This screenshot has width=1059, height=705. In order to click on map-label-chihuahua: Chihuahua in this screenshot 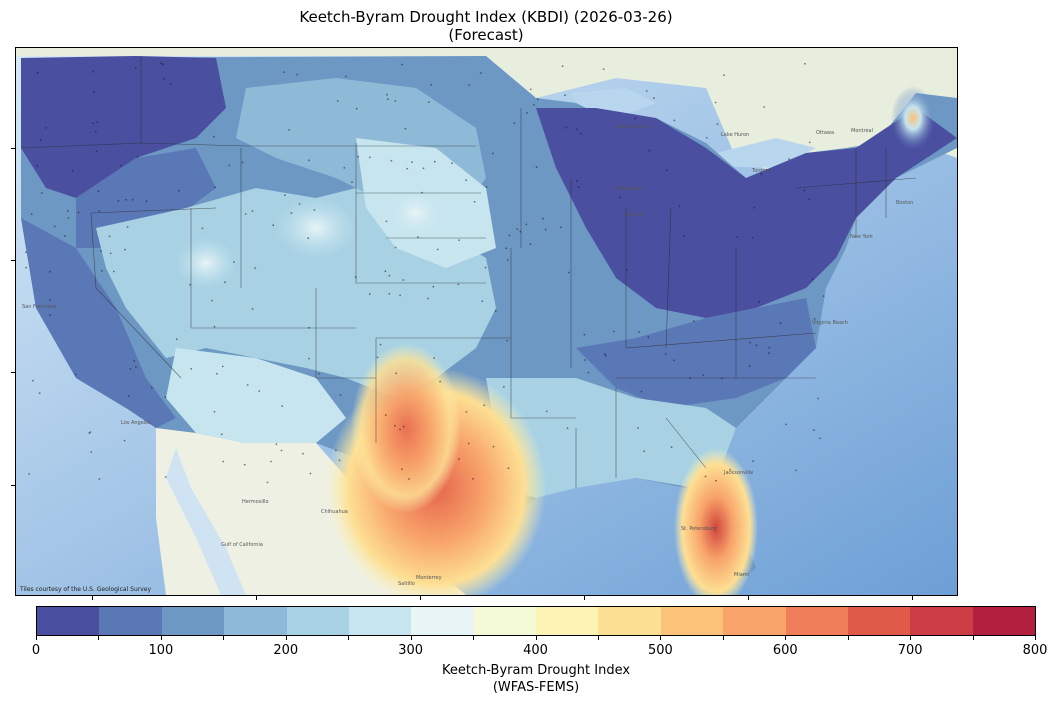, I will do `click(334, 512)`.